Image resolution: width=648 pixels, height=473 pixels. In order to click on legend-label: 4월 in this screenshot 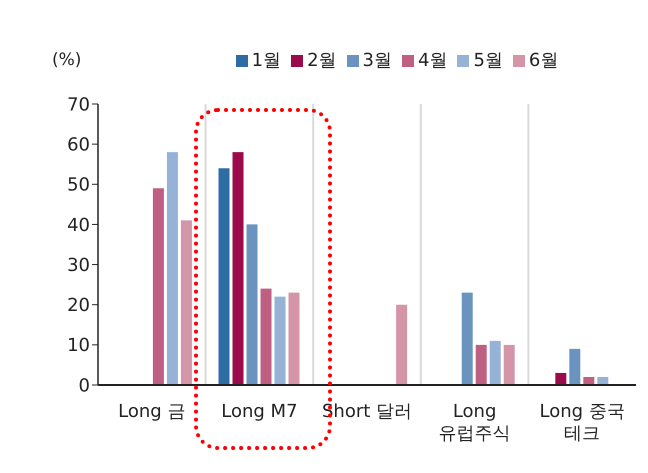, I will do `click(433, 60)`.